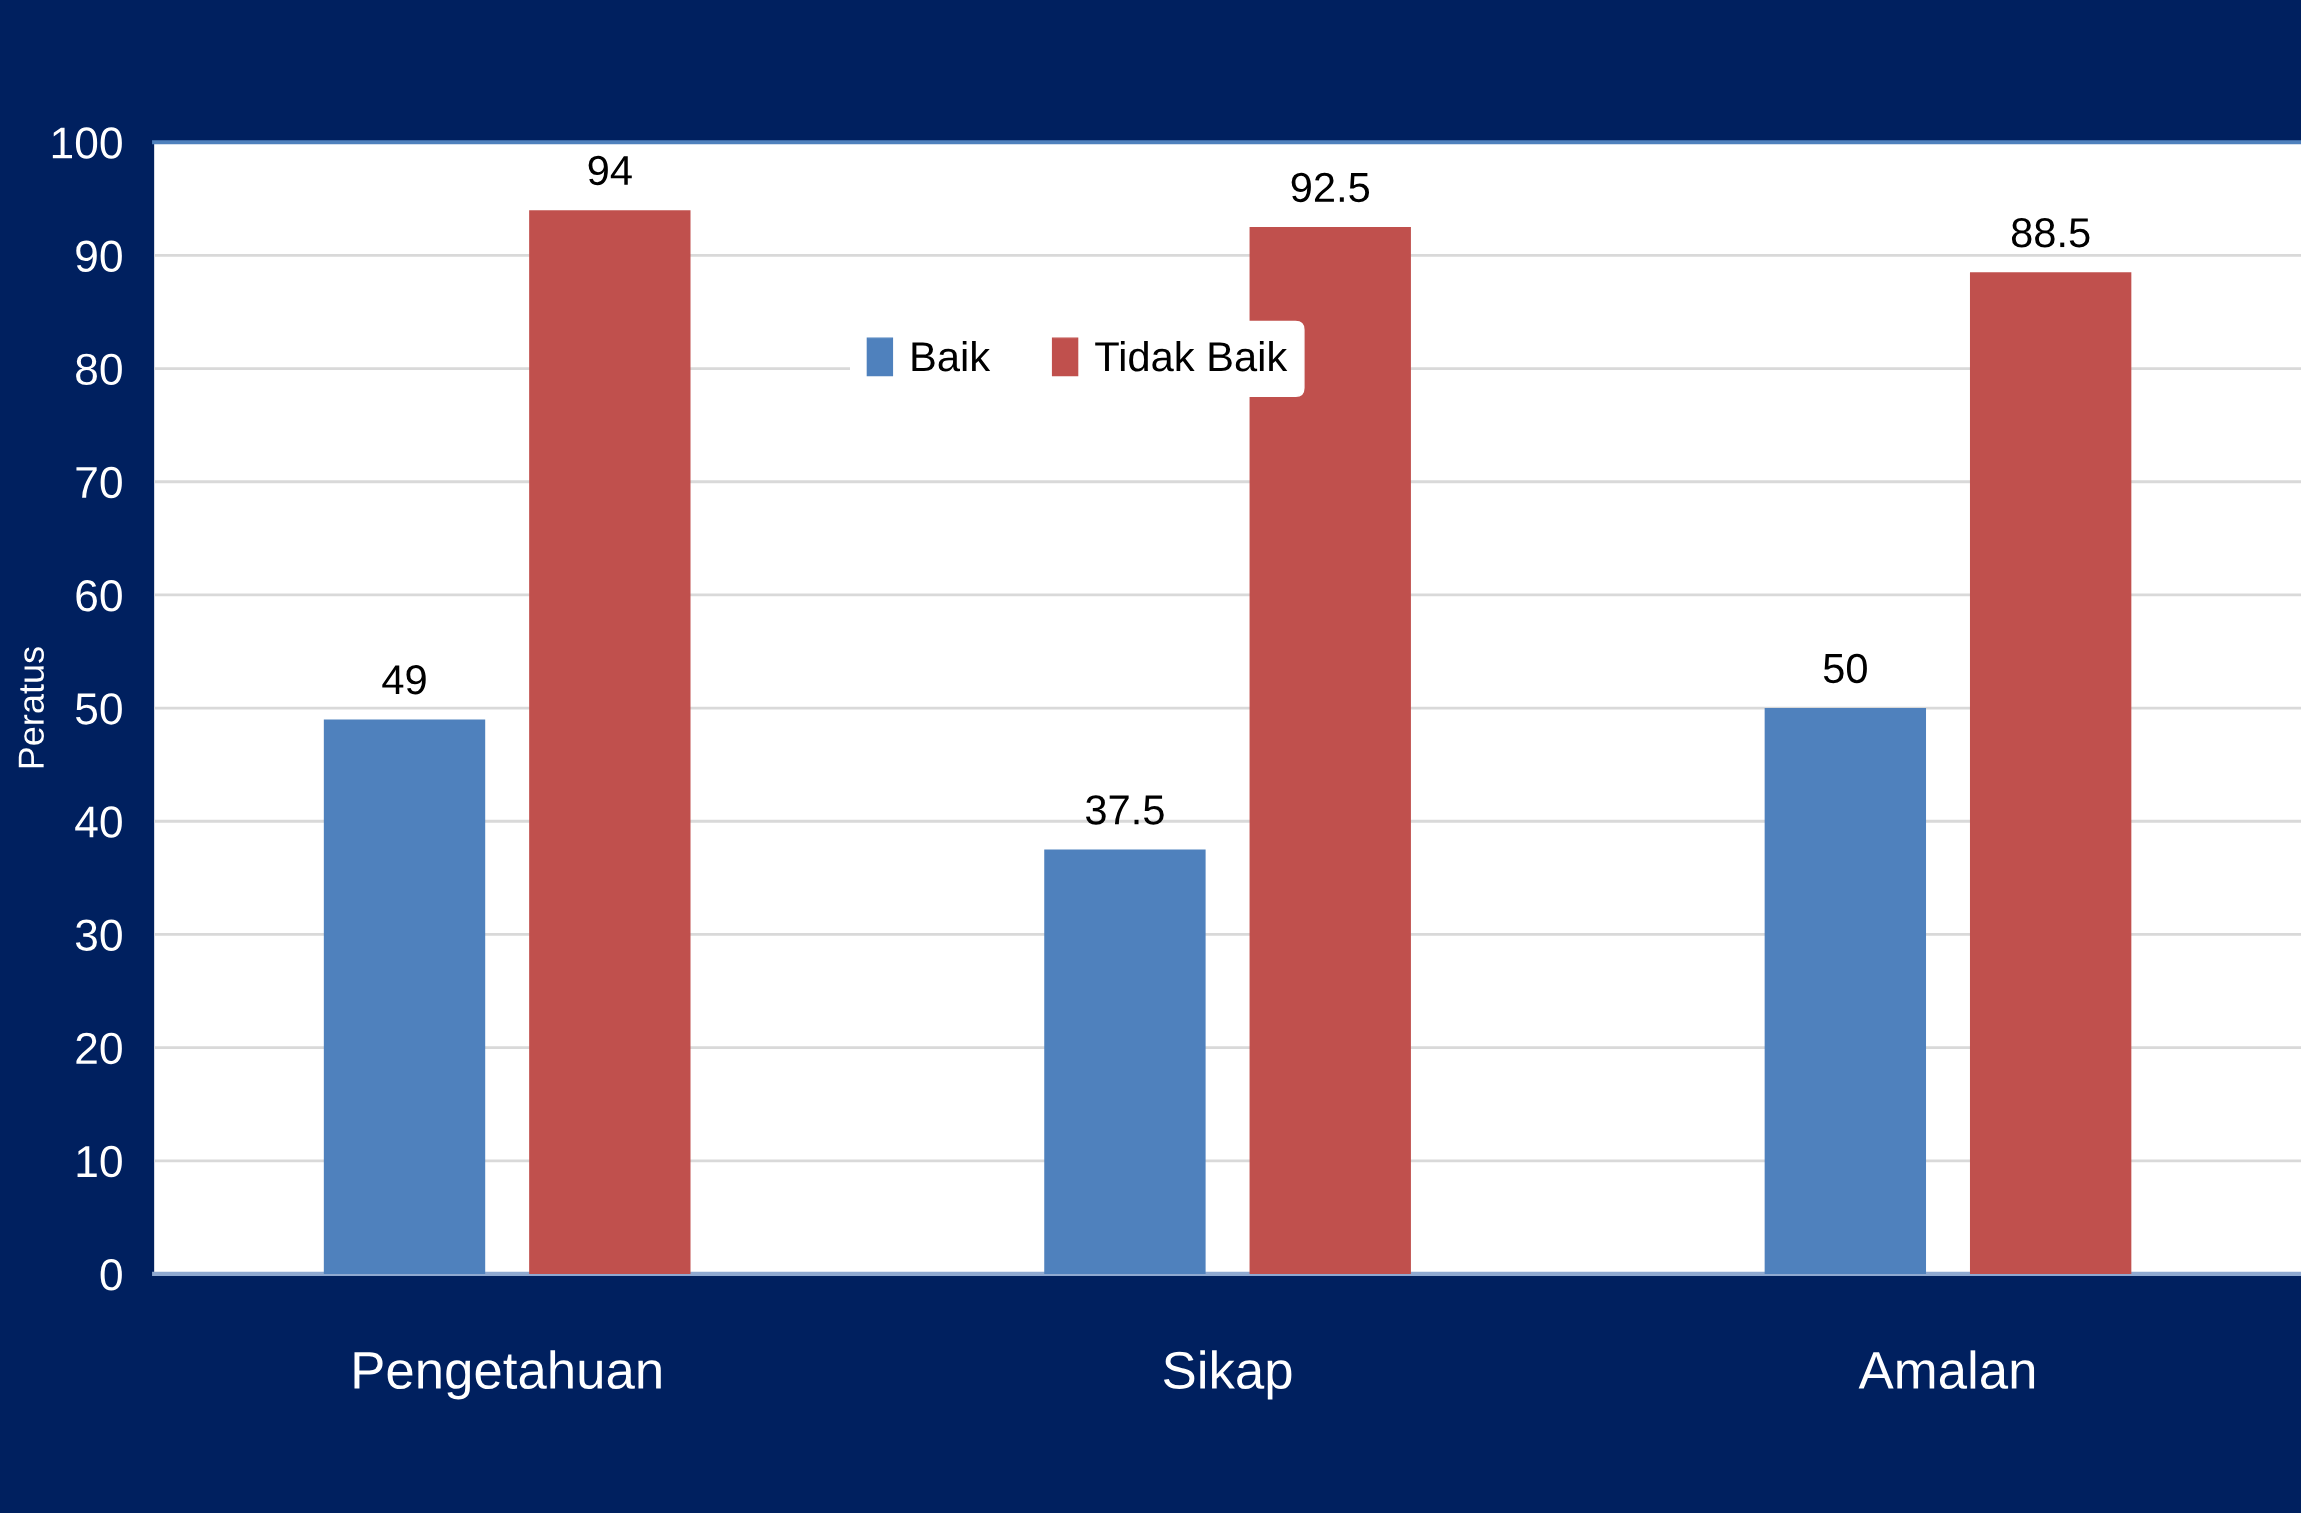  What do you see at coordinates (2050, 232) in the screenshot?
I see `data-label: 88.5` at bounding box center [2050, 232].